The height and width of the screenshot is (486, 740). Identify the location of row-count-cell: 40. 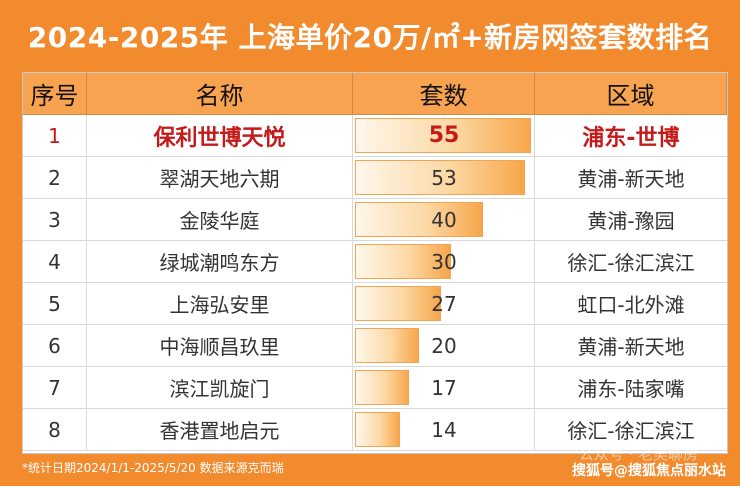
(444, 219).